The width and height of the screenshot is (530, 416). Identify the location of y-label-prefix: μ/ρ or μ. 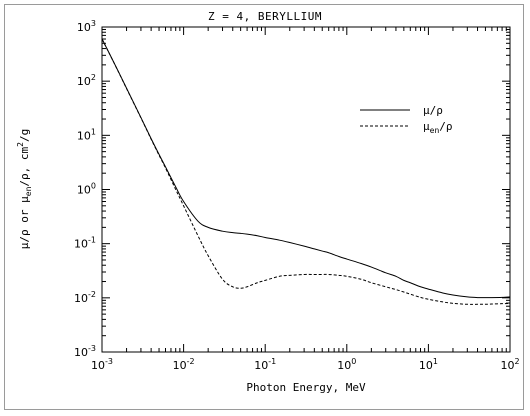
(24, 222).